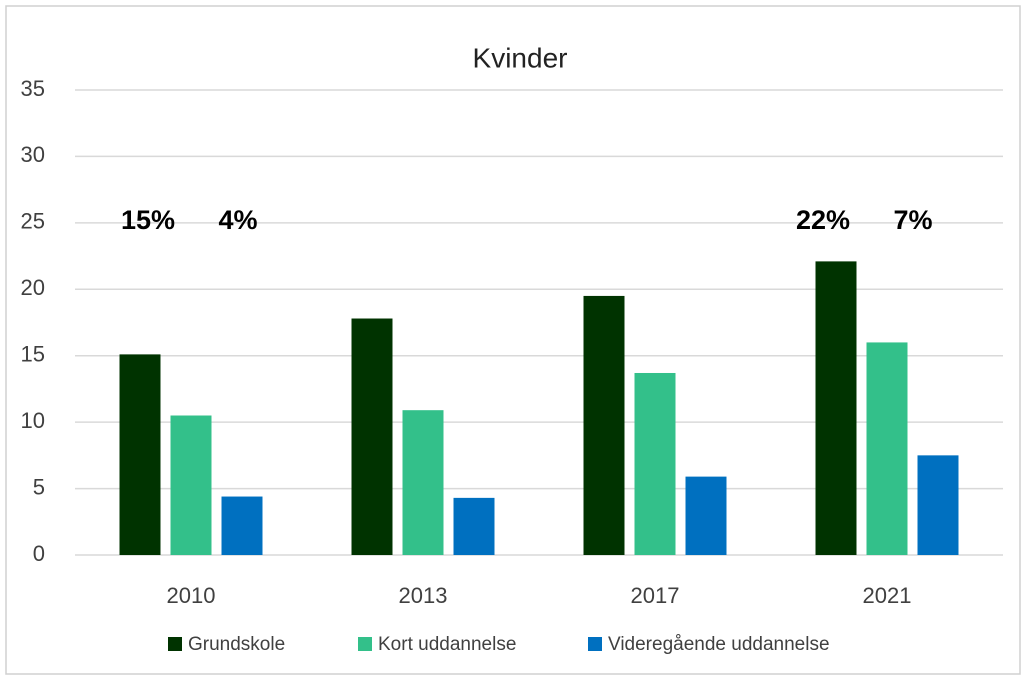 This screenshot has height=680, width=1026. I want to click on annotation: 15%, so click(148, 220).